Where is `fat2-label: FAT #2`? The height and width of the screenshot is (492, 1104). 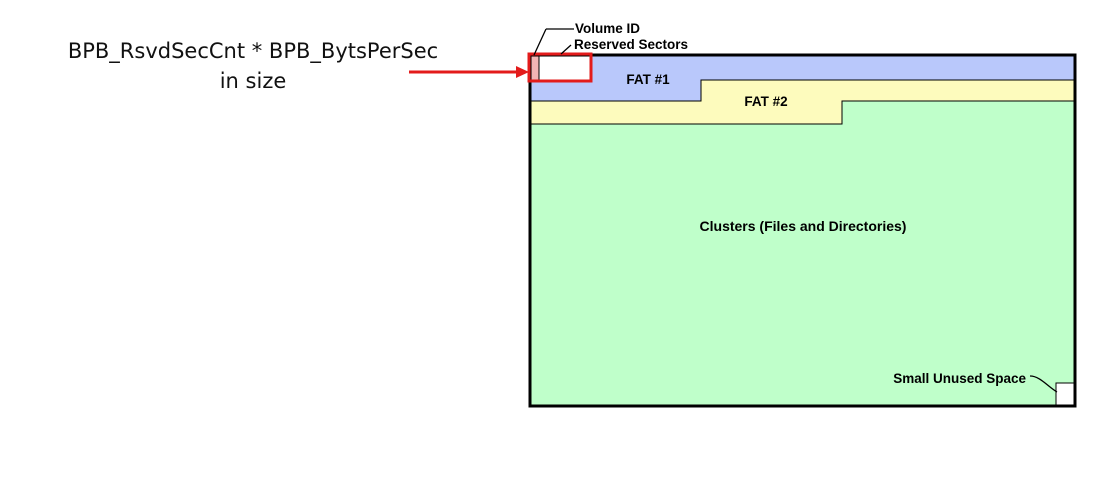 fat2-label: FAT #2 is located at coordinates (765, 101).